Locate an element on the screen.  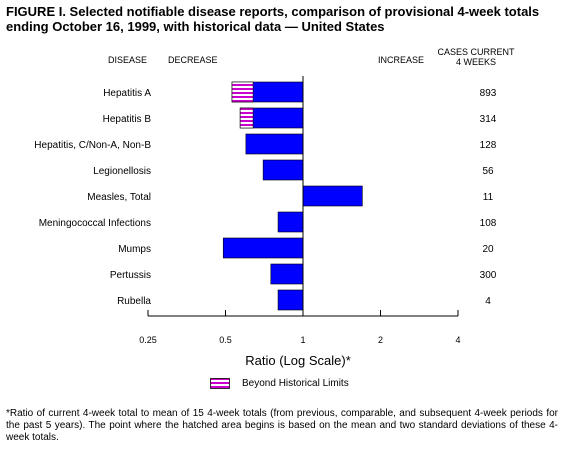
x-tick-label-4: 4 is located at coordinates (457, 340).